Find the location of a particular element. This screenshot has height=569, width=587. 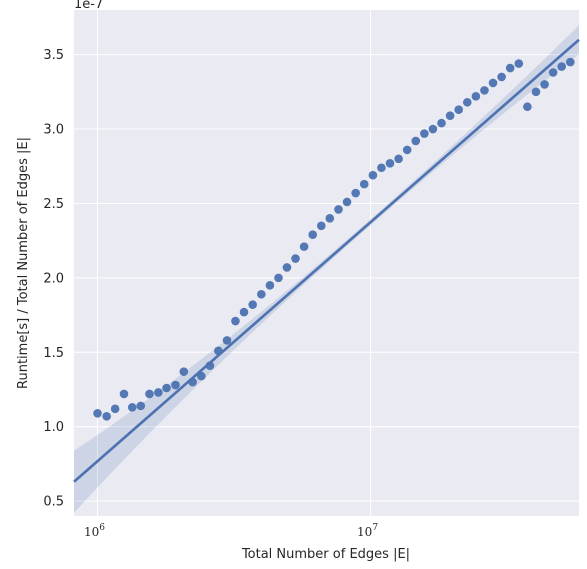

x-tick-label: 10⁶ is located at coordinates (94, 531).